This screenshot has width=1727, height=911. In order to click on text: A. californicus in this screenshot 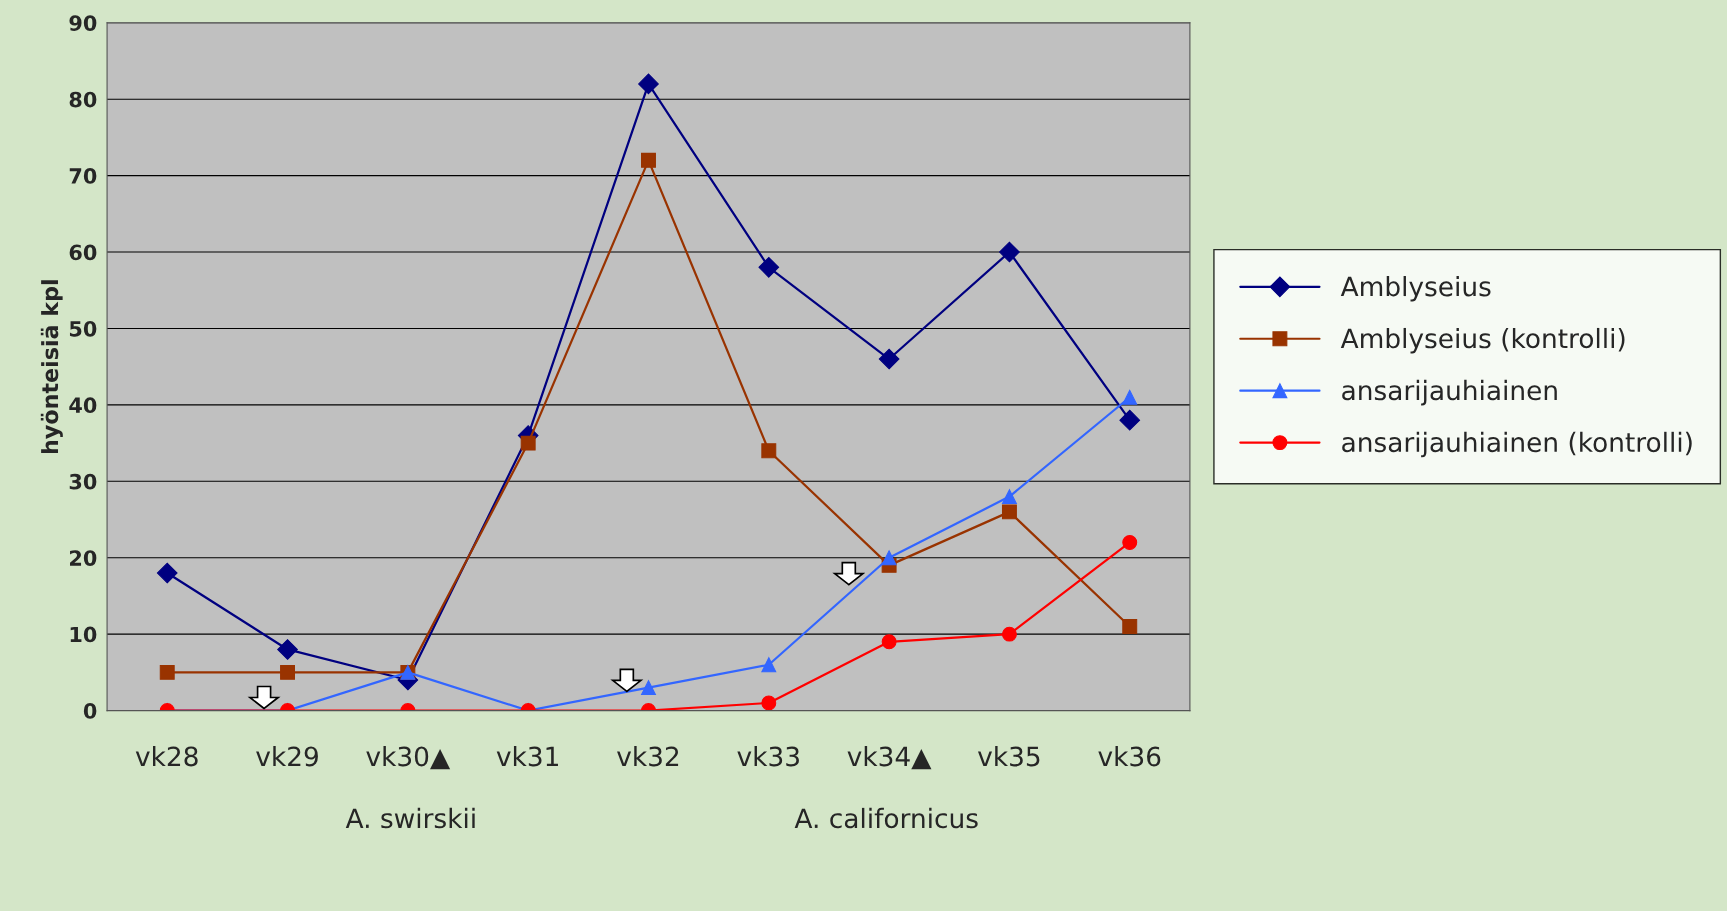, I will do `click(886, 818)`.